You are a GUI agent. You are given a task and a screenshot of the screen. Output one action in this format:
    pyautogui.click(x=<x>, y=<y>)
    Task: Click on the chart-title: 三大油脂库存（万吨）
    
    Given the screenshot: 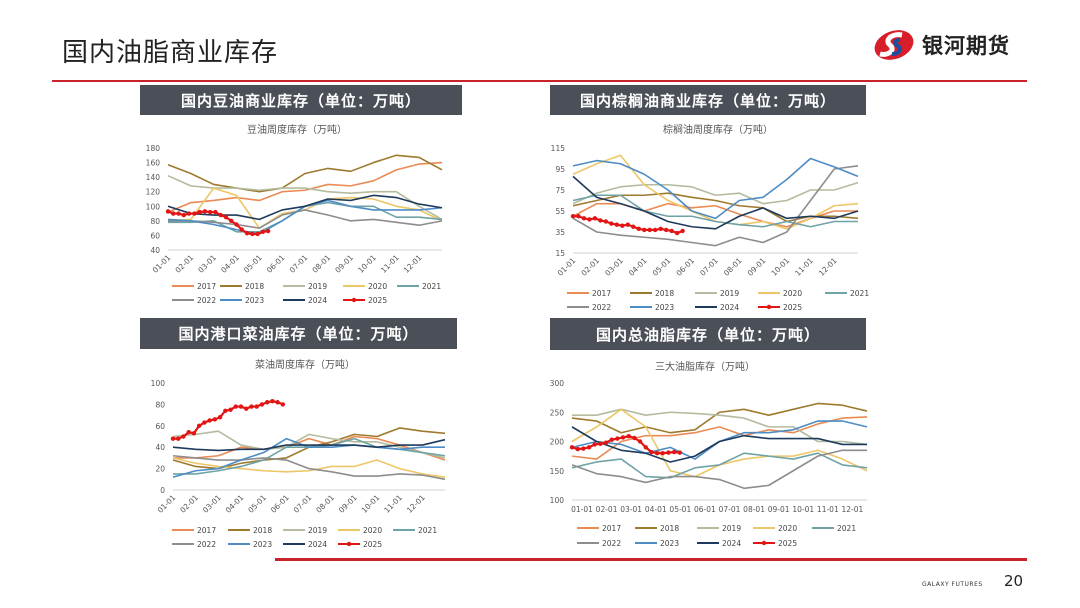 What is the action you would take?
    pyautogui.click(x=705, y=366)
    